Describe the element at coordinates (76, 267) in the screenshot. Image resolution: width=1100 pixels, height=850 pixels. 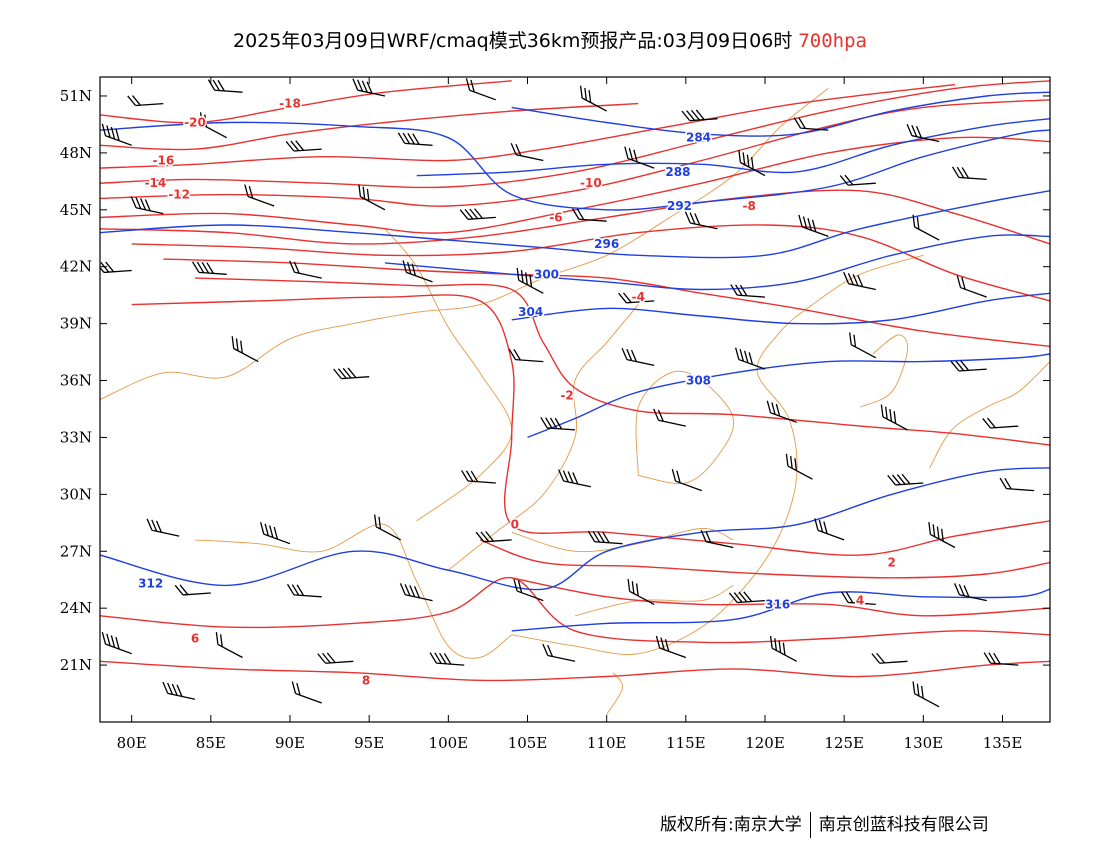
I see `lat-tick-label: 42N` at that location.